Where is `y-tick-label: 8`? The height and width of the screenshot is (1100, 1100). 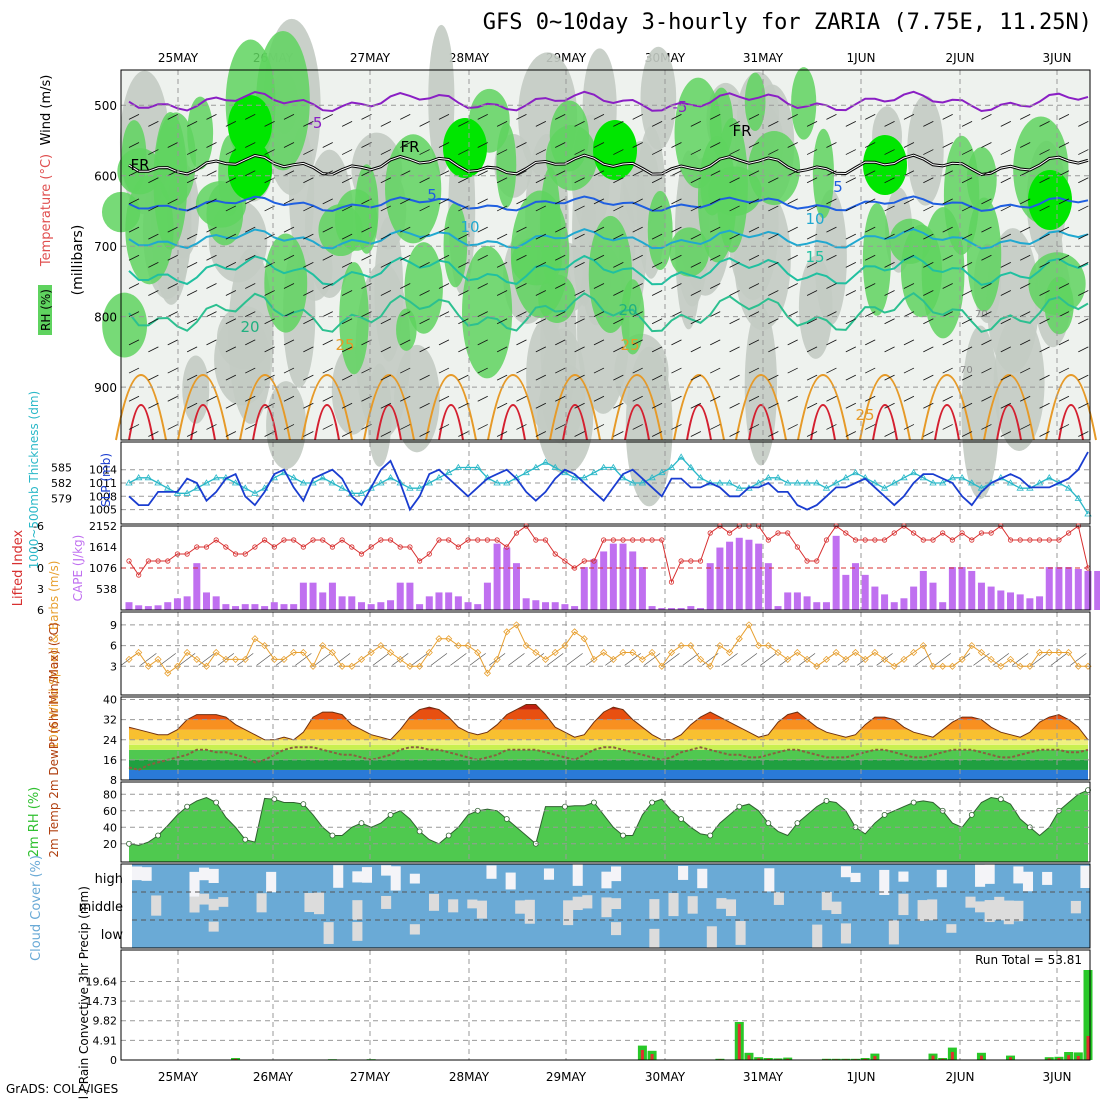 y-tick-label: 8 is located at coordinates (113, 780).